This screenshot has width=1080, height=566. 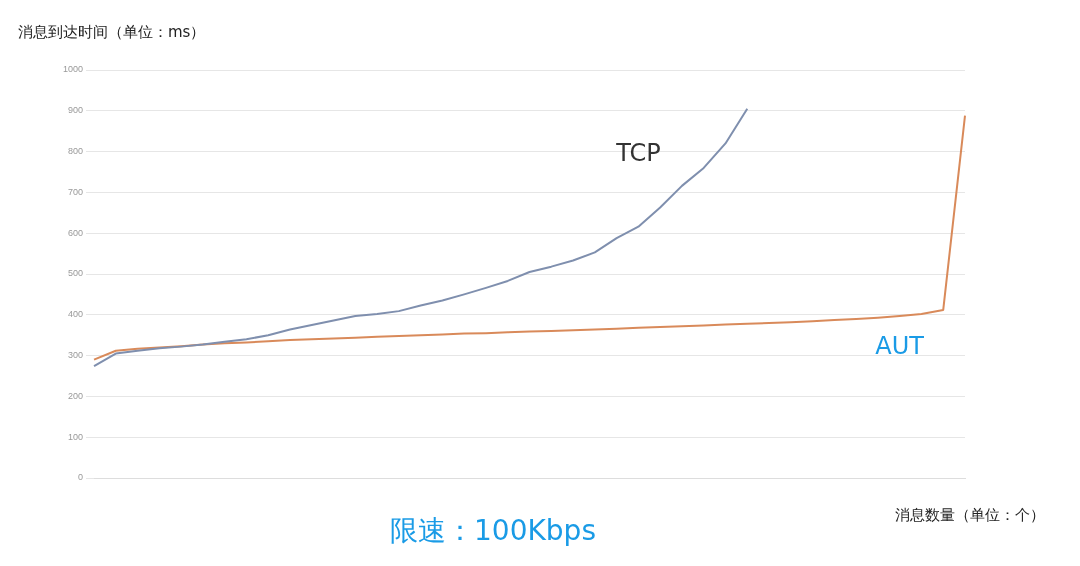 What do you see at coordinates (970, 515) in the screenshot?
I see `x-axis-title: 消息数量（单位：个）` at bounding box center [970, 515].